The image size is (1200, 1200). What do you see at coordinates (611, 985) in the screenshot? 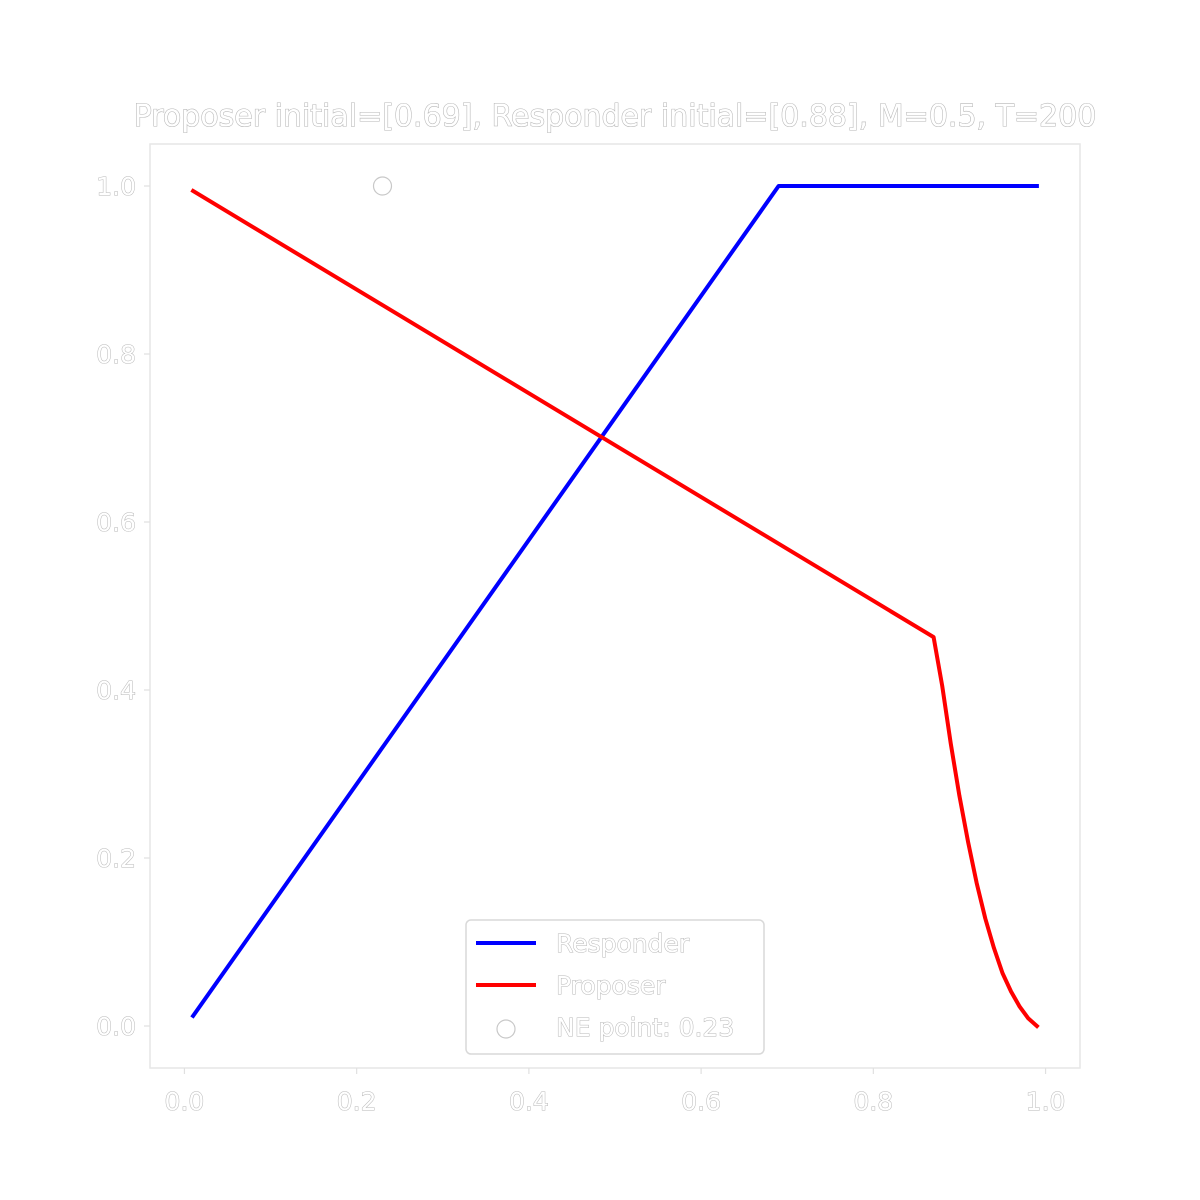
I see `legend-proposer-label: Proposer` at bounding box center [611, 985].